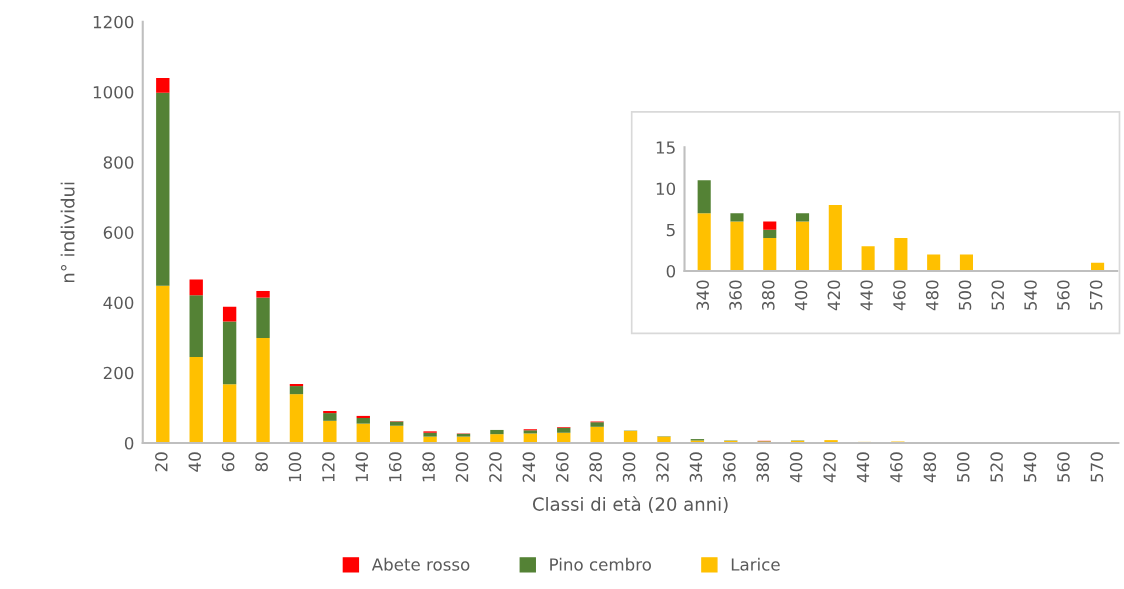 The height and width of the screenshot is (589, 1124). Describe the element at coordinates (395, 467) in the screenshot. I see `x-tick-label: 160` at that location.